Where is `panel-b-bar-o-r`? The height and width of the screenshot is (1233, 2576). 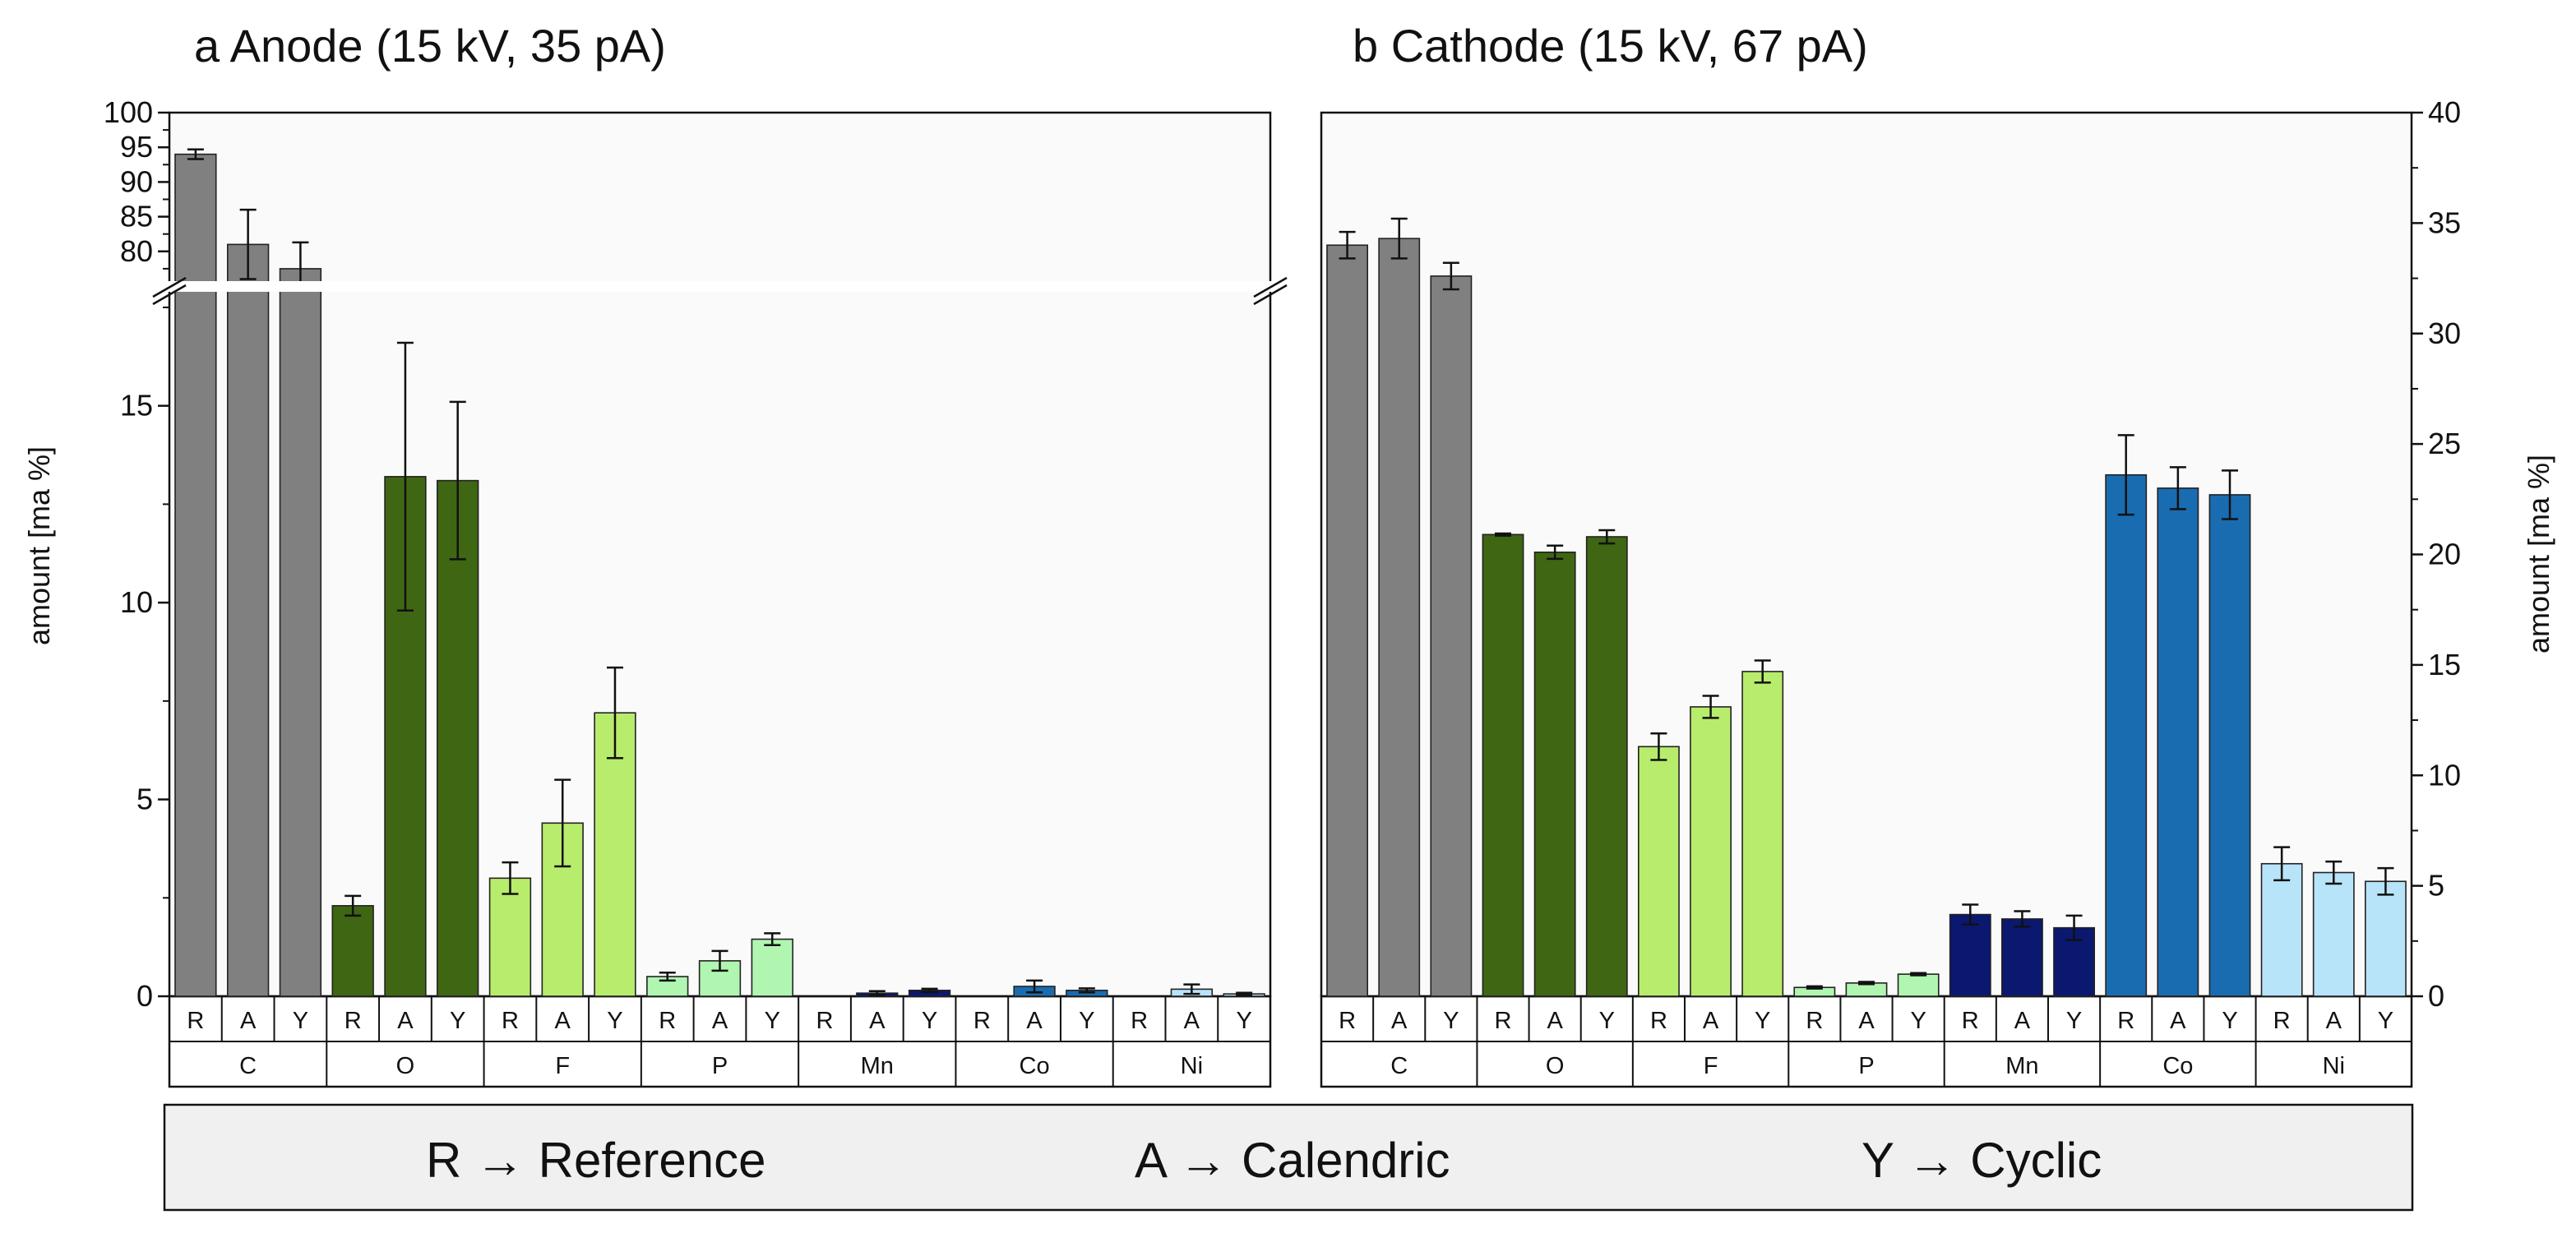 panel-b-bar-o-r is located at coordinates (1503, 765).